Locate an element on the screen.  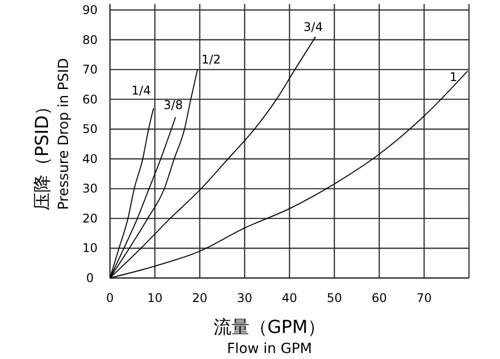
y-tick-label: 30 is located at coordinates (90, 189).